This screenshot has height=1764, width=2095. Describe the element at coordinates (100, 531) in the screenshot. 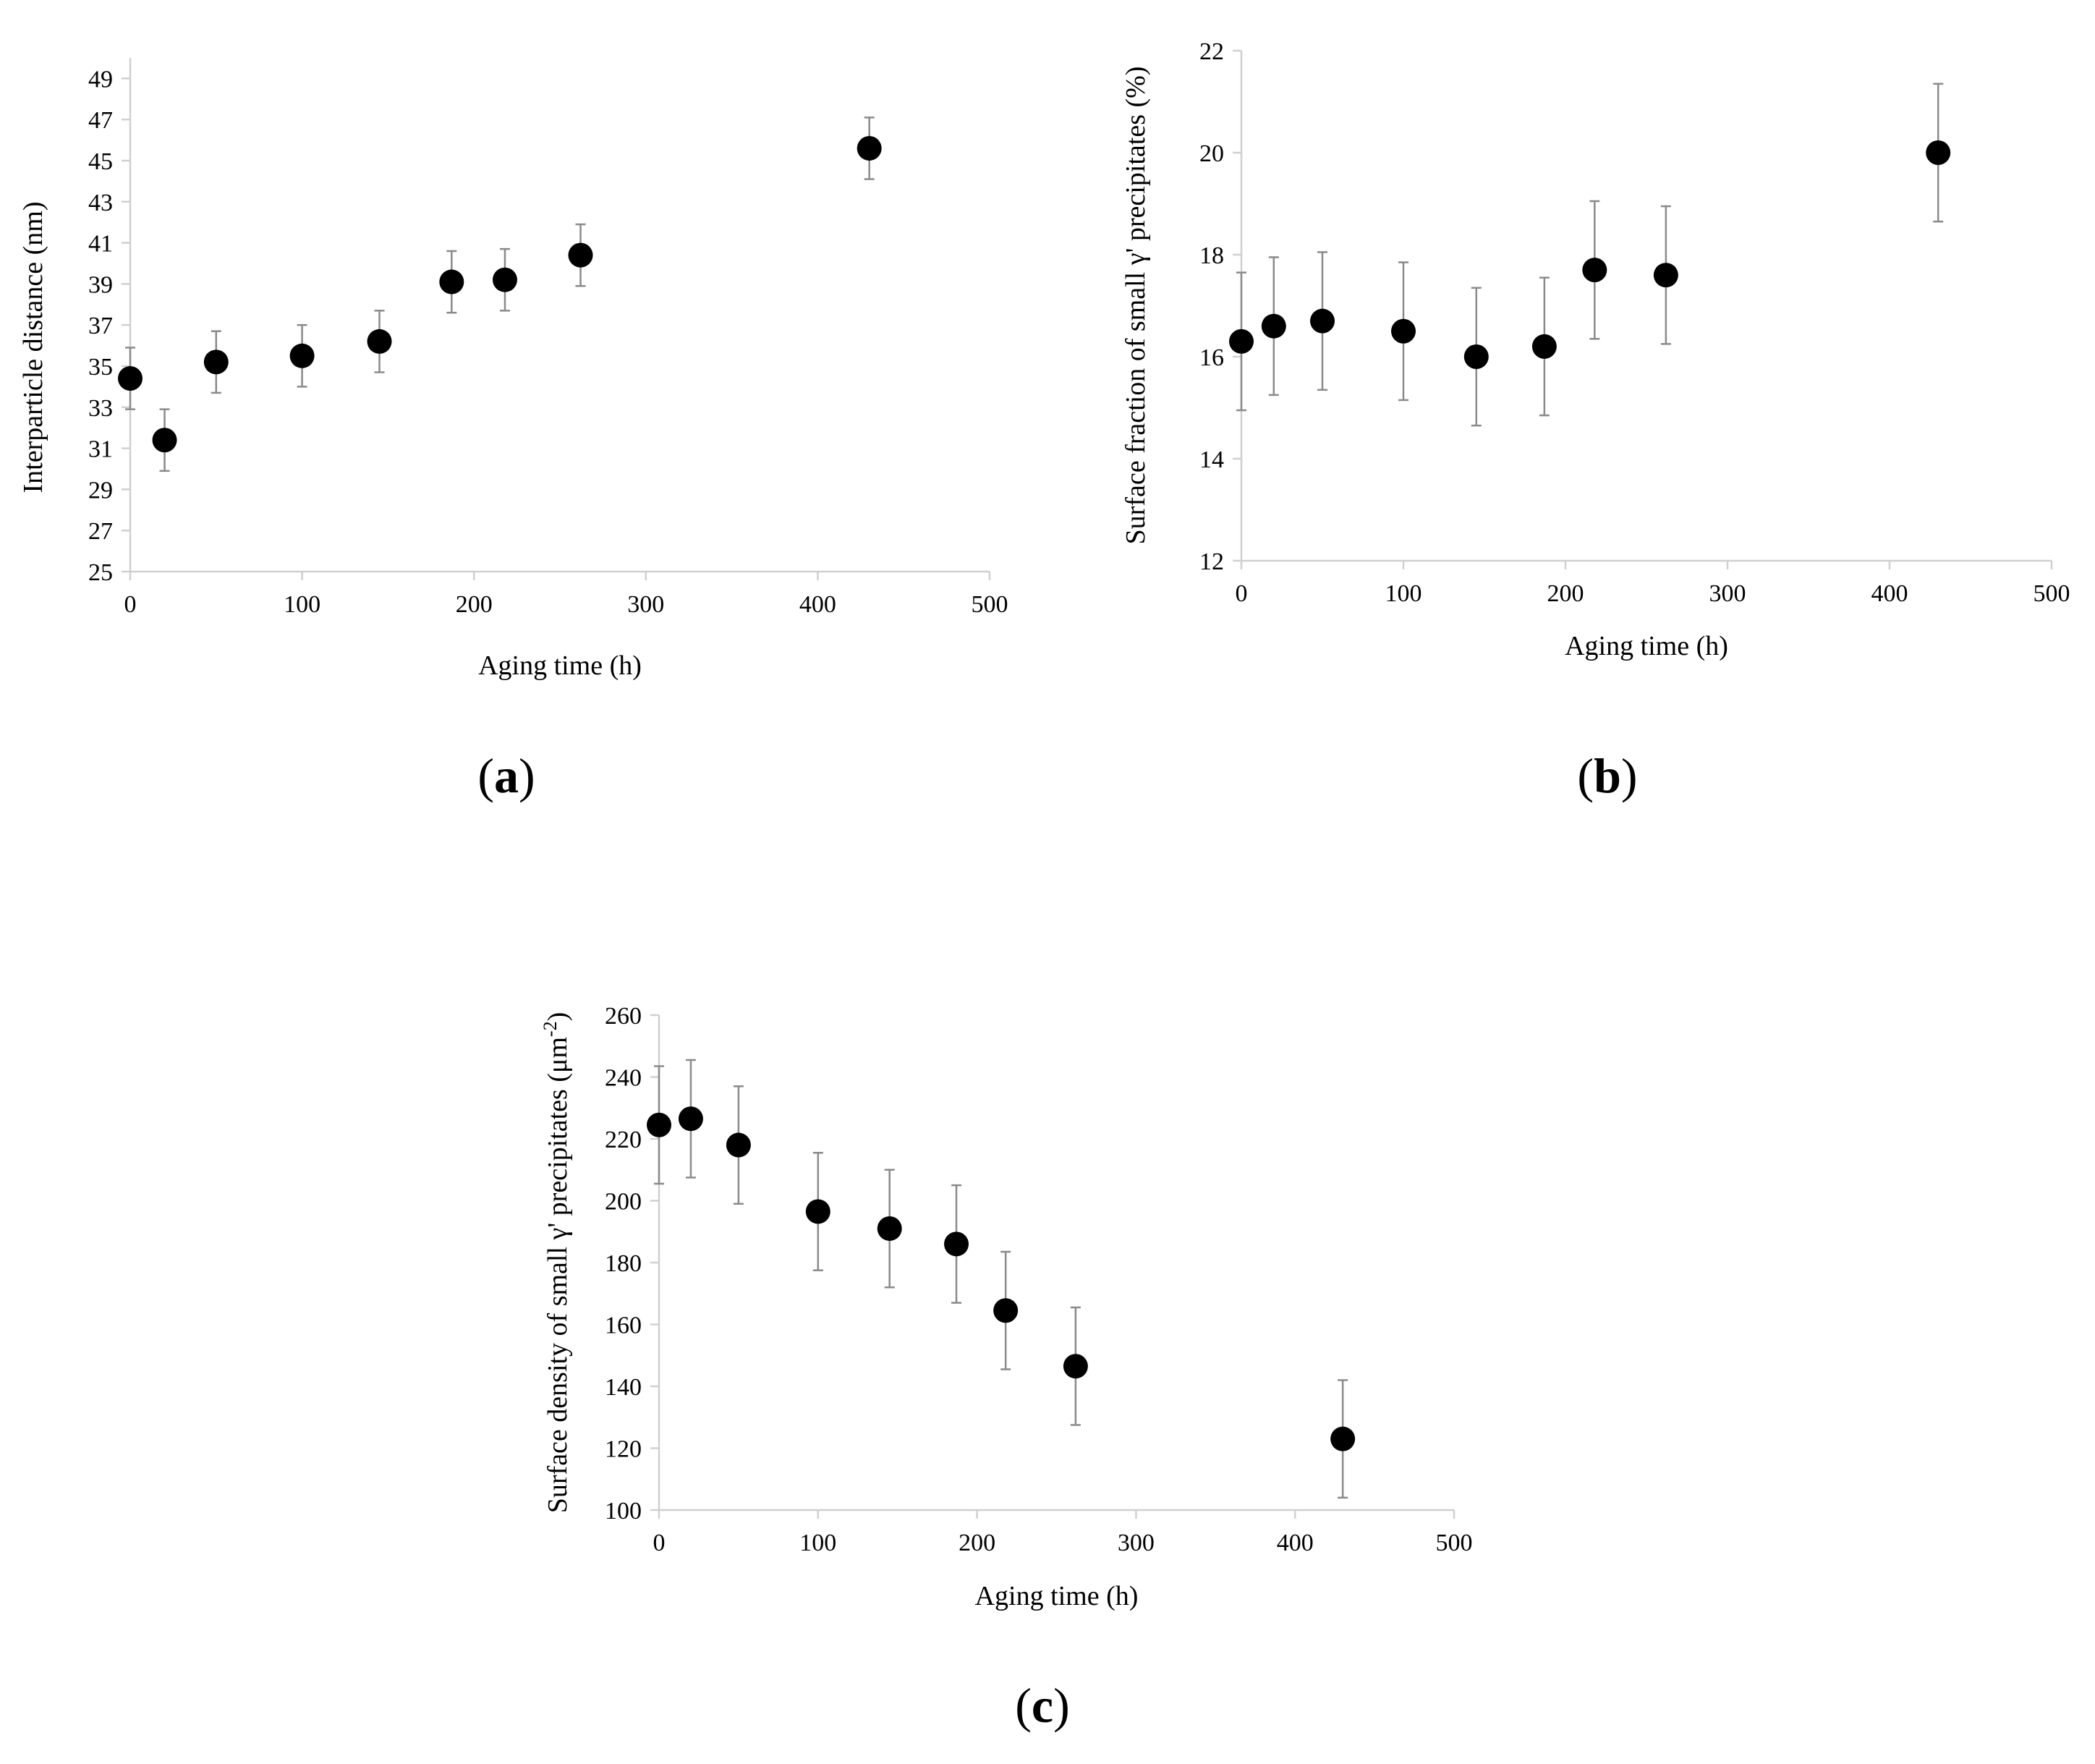

I see `y-tick-label: 27` at that location.